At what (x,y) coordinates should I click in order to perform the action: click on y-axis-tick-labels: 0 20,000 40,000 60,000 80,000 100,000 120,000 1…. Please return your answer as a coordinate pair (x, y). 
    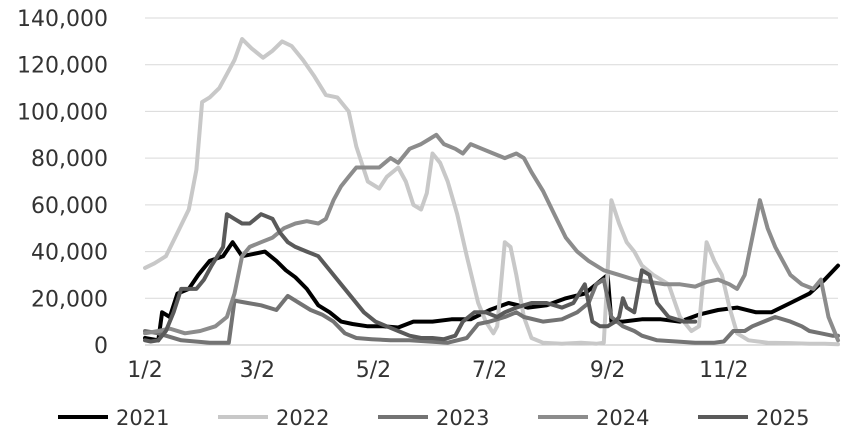
    Looking at the image, I should click on (62, 183).